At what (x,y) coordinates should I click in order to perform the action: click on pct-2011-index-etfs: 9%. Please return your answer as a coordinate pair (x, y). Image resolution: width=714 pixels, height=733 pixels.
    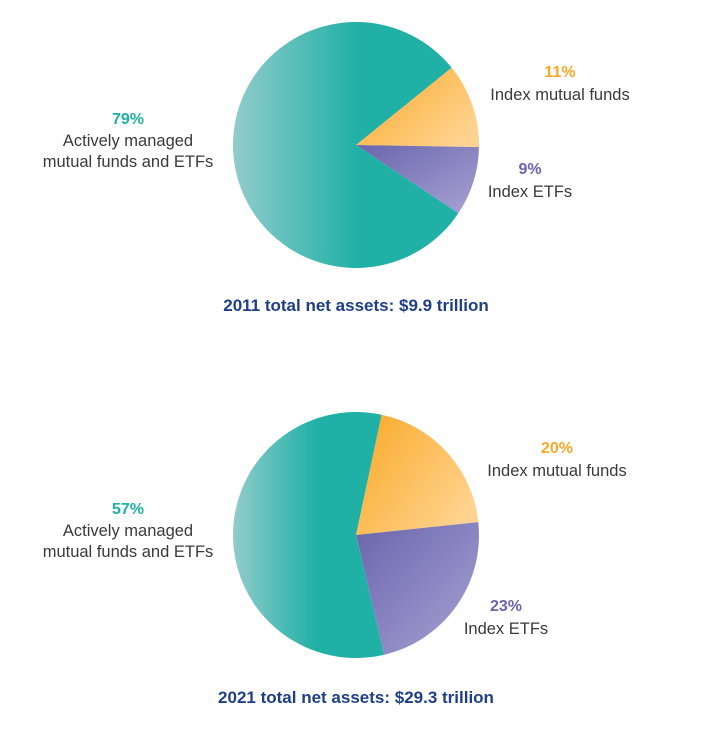
    Looking at the image, I should click on (529, 169).